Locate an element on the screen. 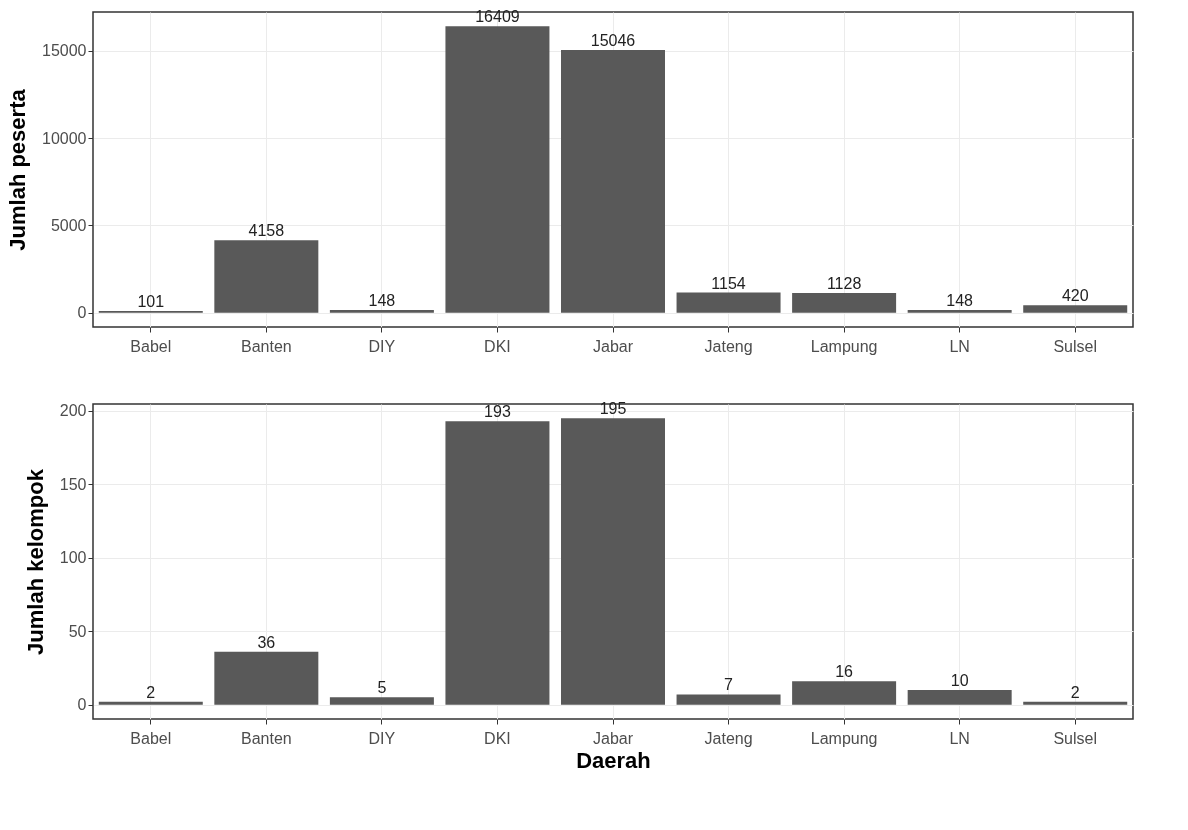 The height and width of the screenshot is (830, 1188). data-label: 16409 is located at coordinates (497, 17).